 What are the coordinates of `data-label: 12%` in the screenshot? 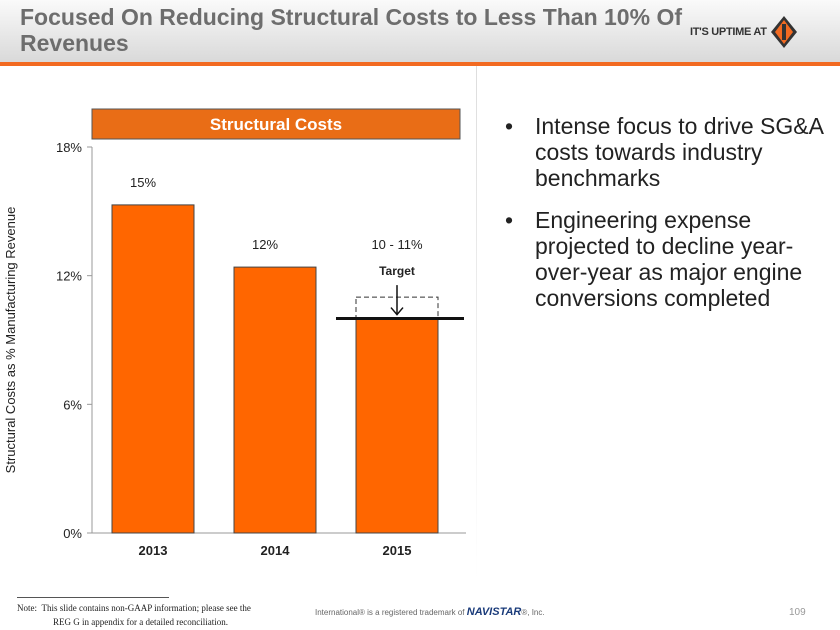 It's located at (265, 244).